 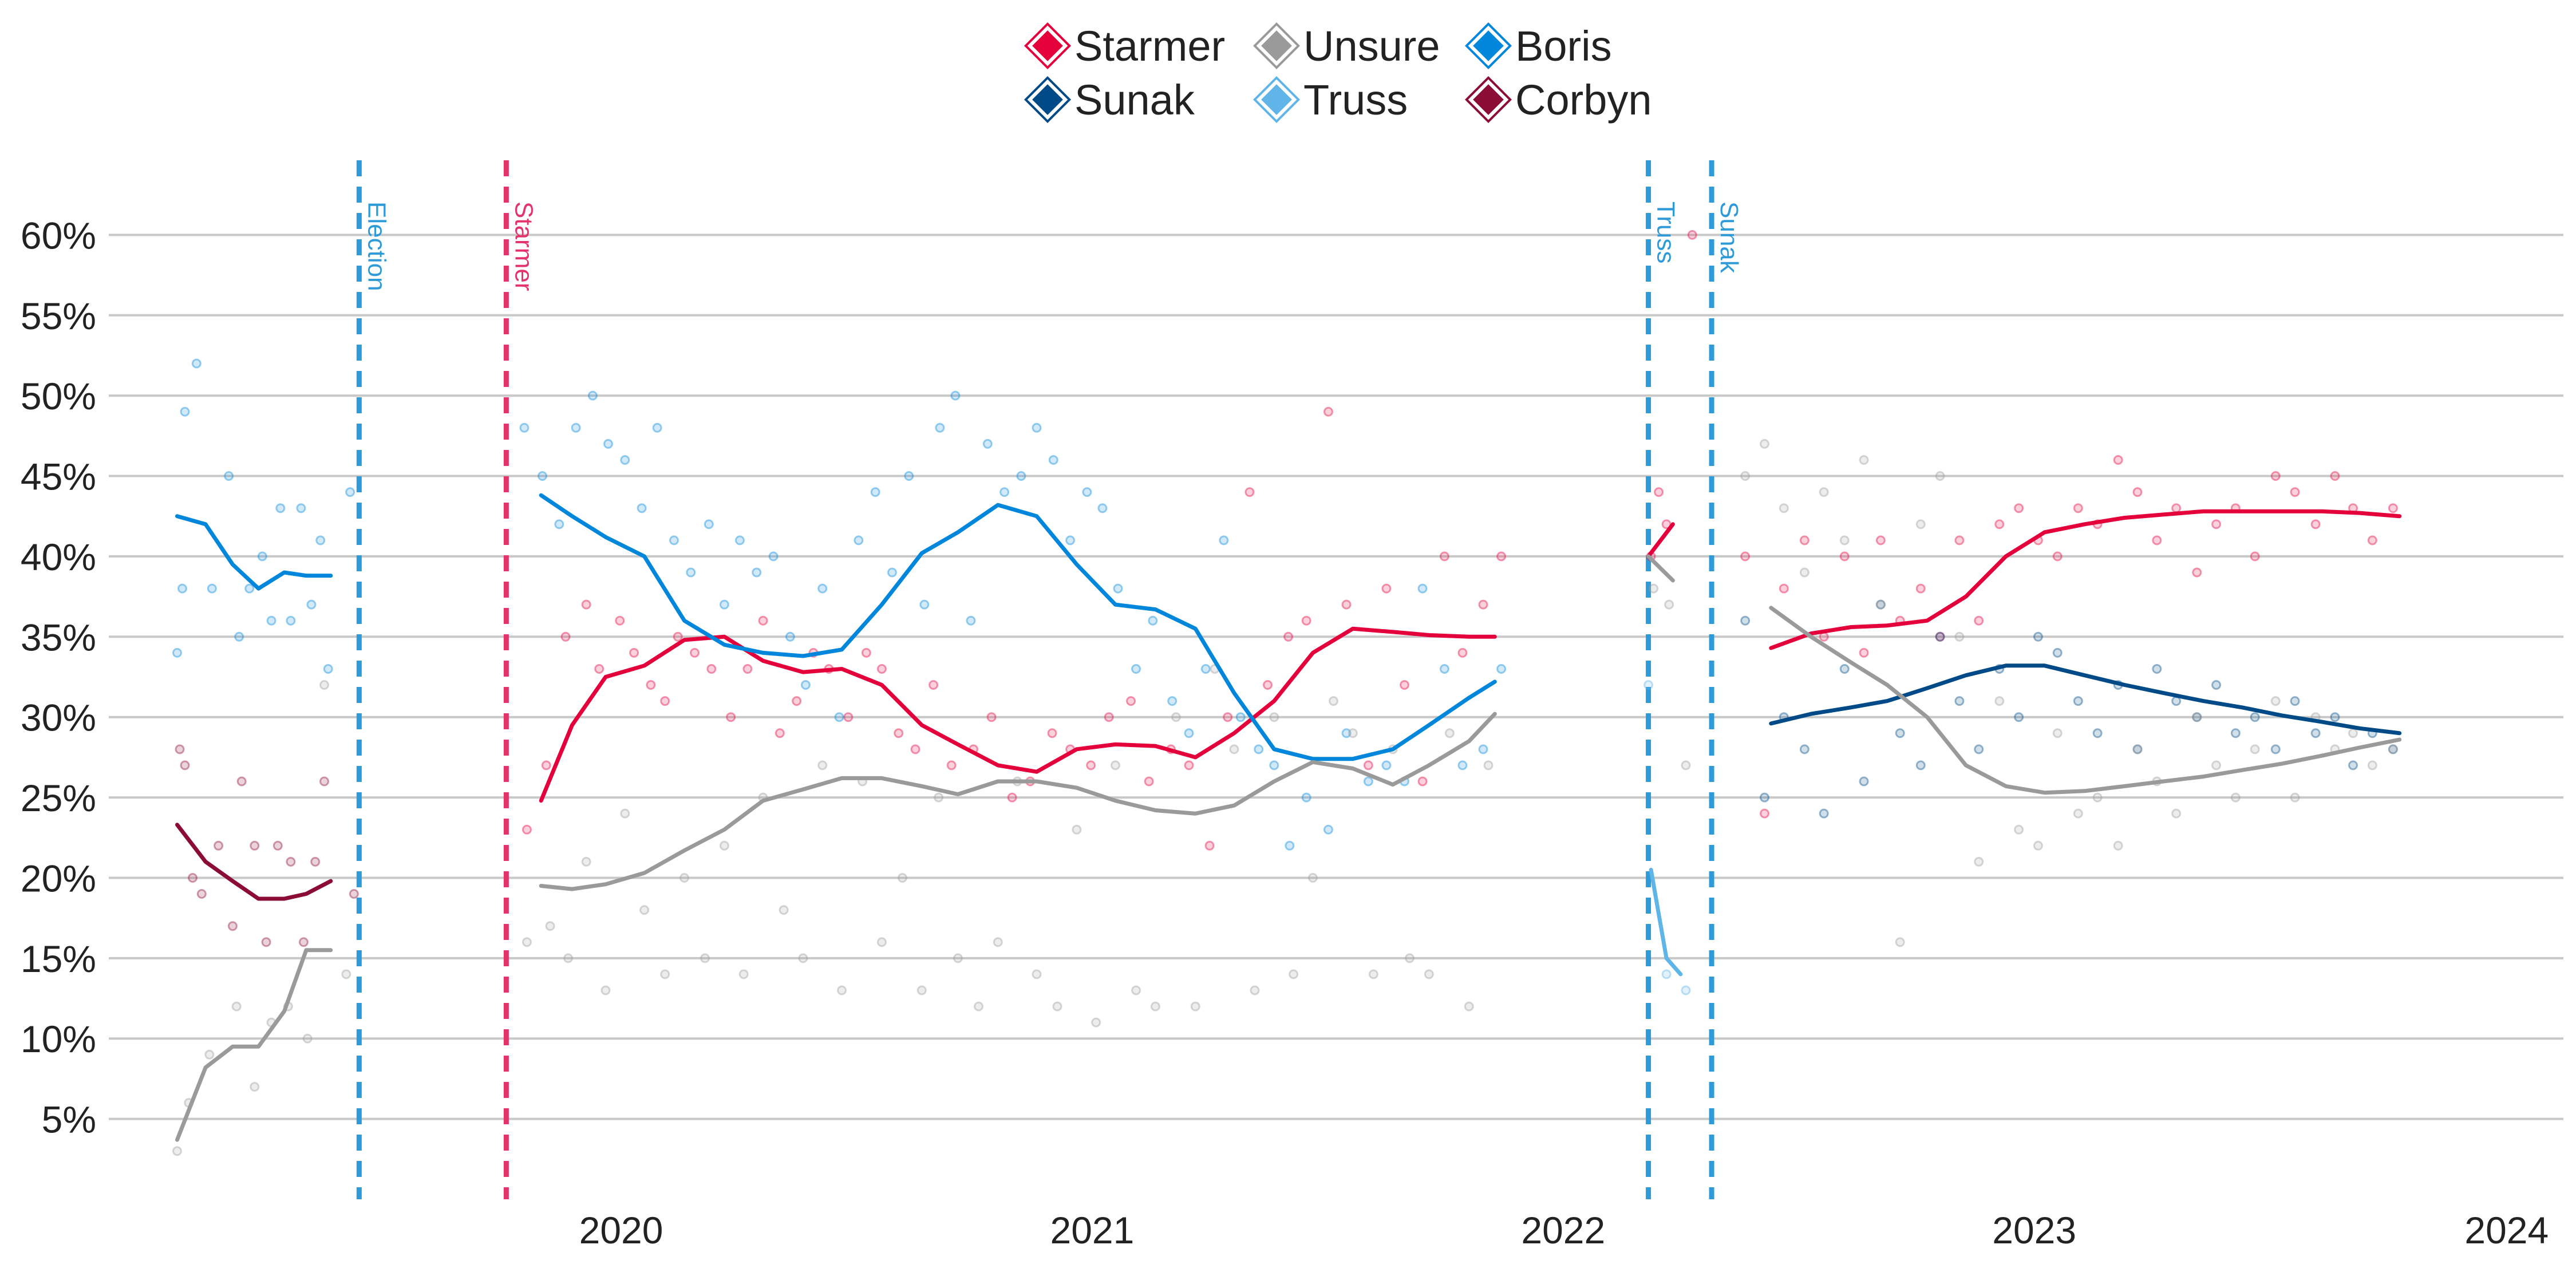 What do you see at coordinates (58, 316) in the screenshot?
I see `y-tick-label: 55%` at bounding box center [58, 316].